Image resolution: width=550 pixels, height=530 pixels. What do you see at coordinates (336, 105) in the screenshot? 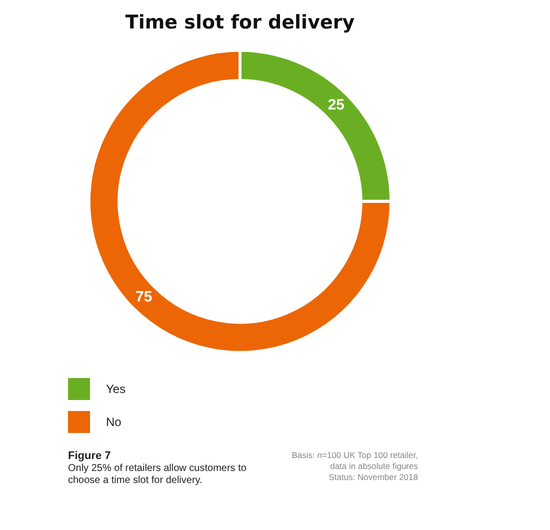
I see `data-label: 25` at bounding box center [336, 105].